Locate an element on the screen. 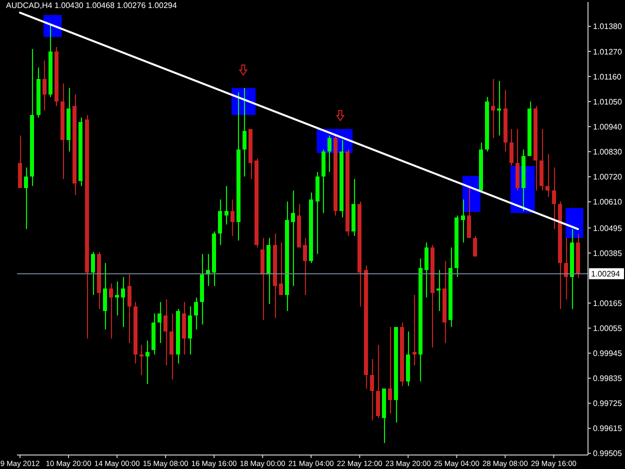 The image size is (625, 469). y-tick-label: 0.99835 is located at coordinates (607, 379).